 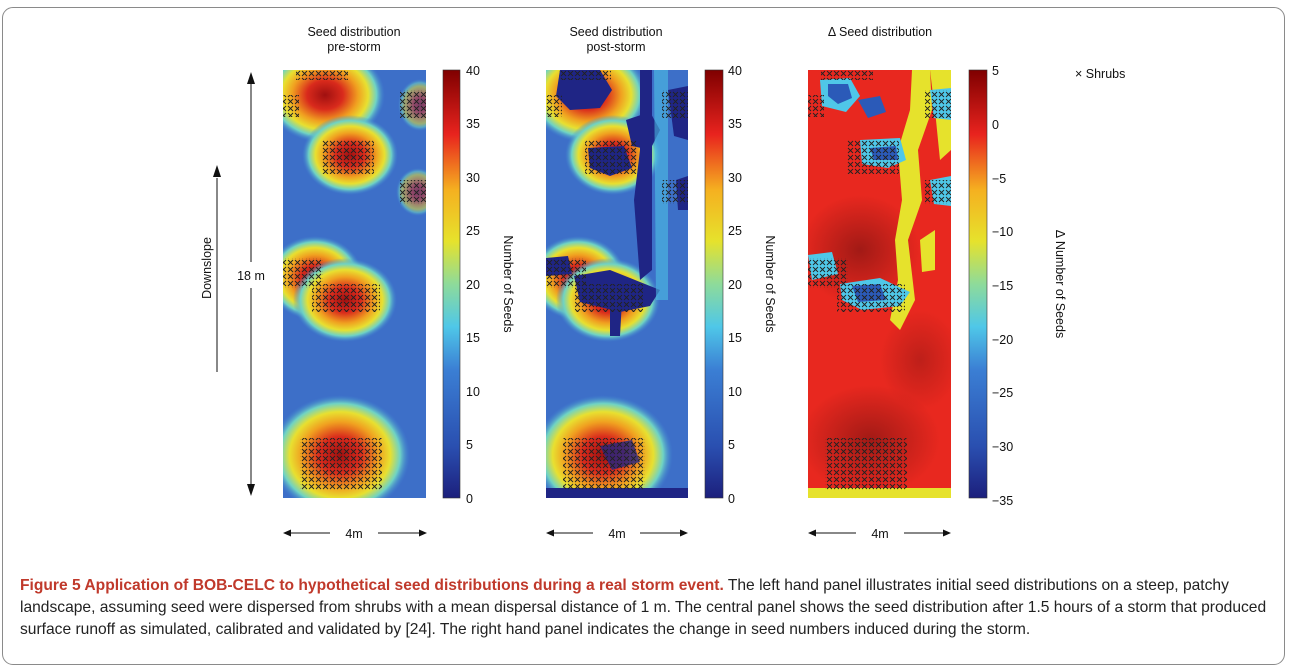 What do you see at coordinates (617, 284) in the screenshot?
I see `panel2-heatmap` at bounding box center [617, 284].